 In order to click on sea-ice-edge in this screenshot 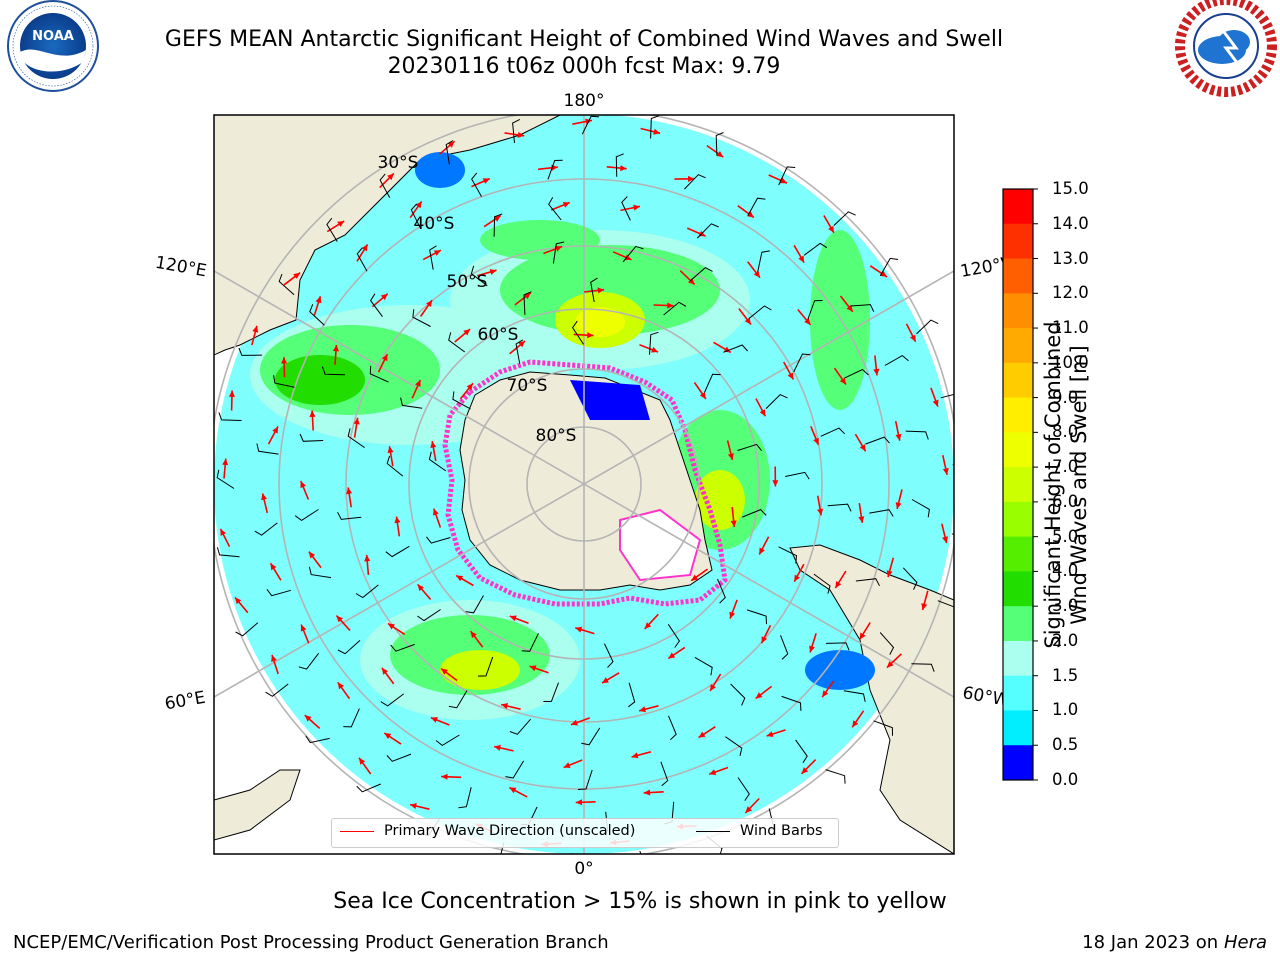, I will do `click(585, 483)`.